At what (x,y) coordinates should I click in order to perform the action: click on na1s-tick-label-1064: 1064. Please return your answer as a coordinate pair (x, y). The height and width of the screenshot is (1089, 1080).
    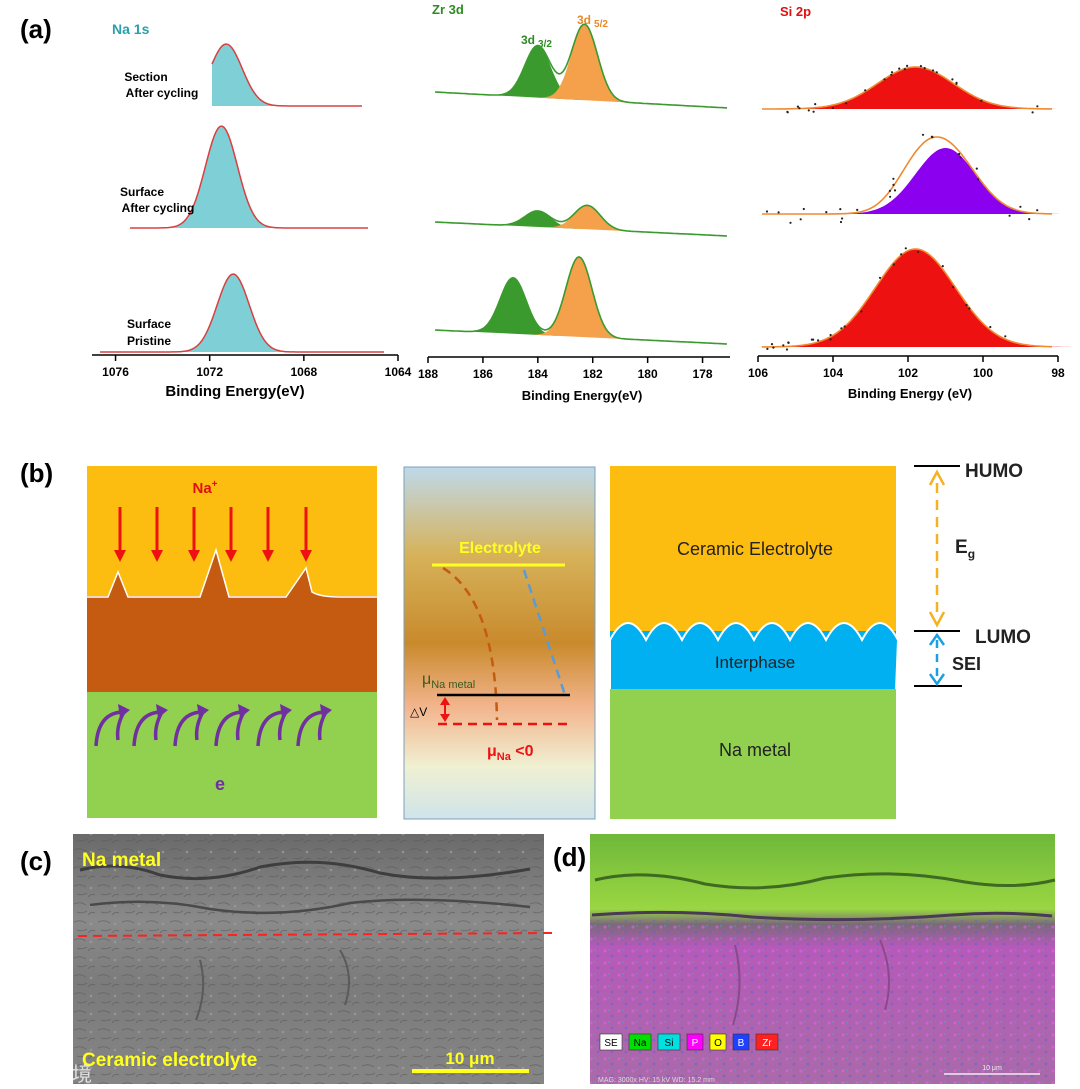
    Looking at the image, I should click on (398, 372).